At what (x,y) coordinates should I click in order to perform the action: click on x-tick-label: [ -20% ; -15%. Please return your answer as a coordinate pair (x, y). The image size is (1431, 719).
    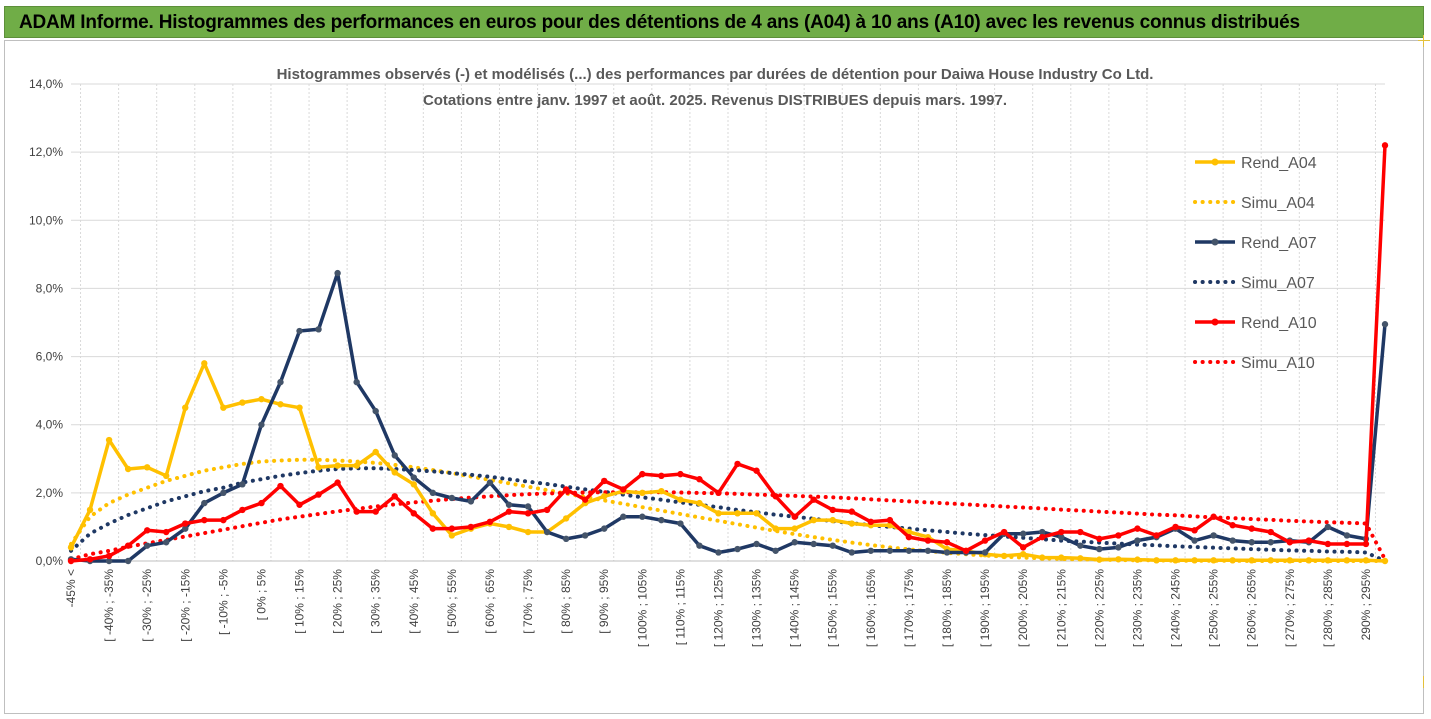
    Looking at the image, I should click on (185, 605).